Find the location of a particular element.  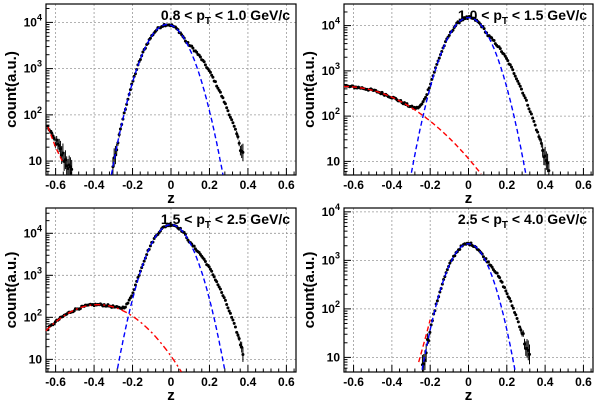

x-tick-label: 0.4 is located at coordinates (248, 382).